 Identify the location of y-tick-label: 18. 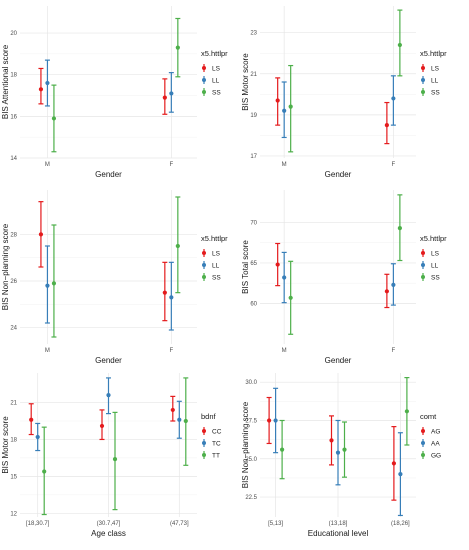
(13, 440).